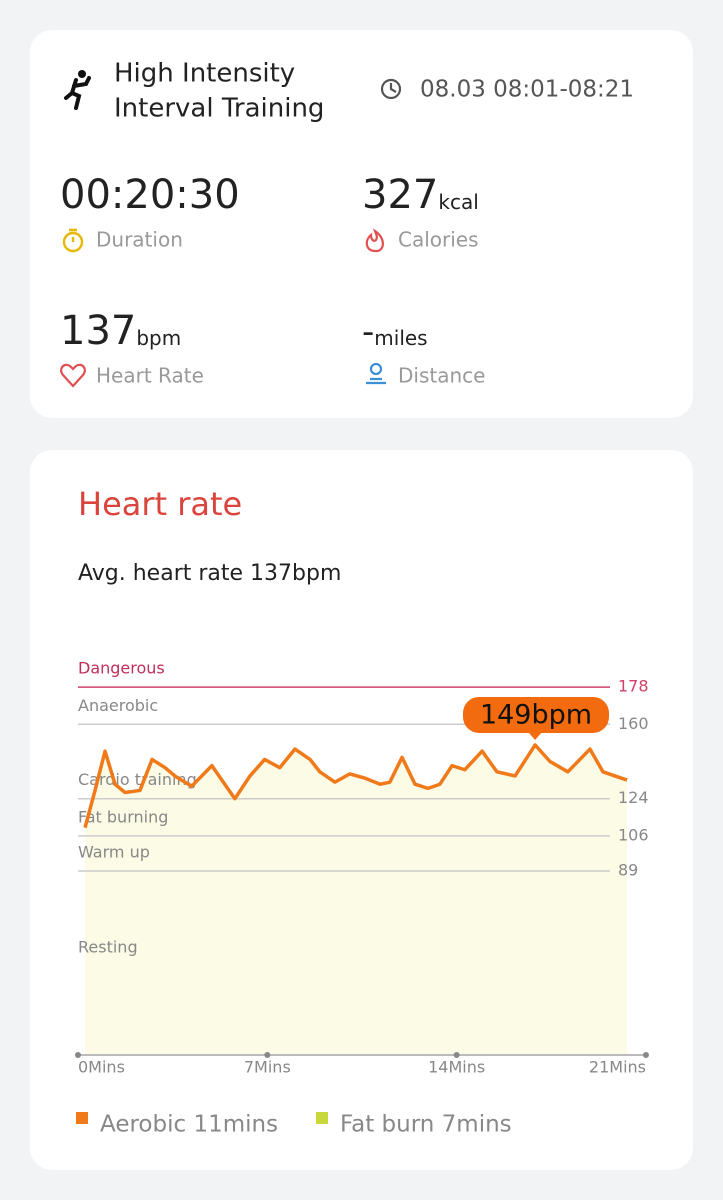 The height and width of the screenshot is (1200, 723). Describe the element at coordinates (73, 240) in the screenshot. I see `duration-icon` at that location.